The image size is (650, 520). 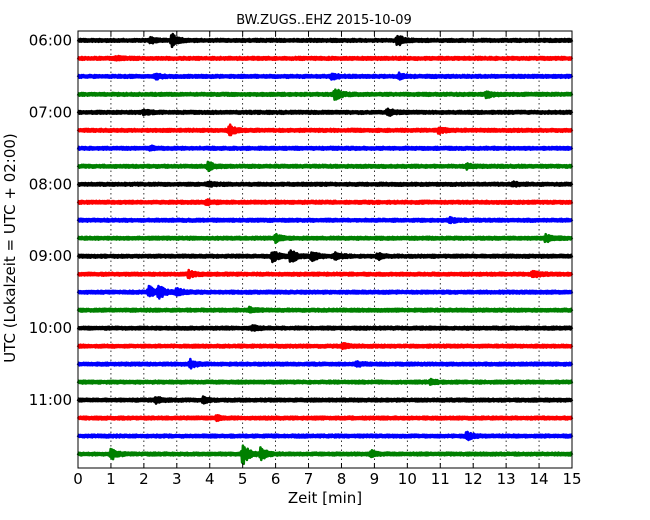 What do you see at coordinates (50, 184) in the screenshot?
I see `y-tick-label: 08:00` at bounding box center [50, 184].